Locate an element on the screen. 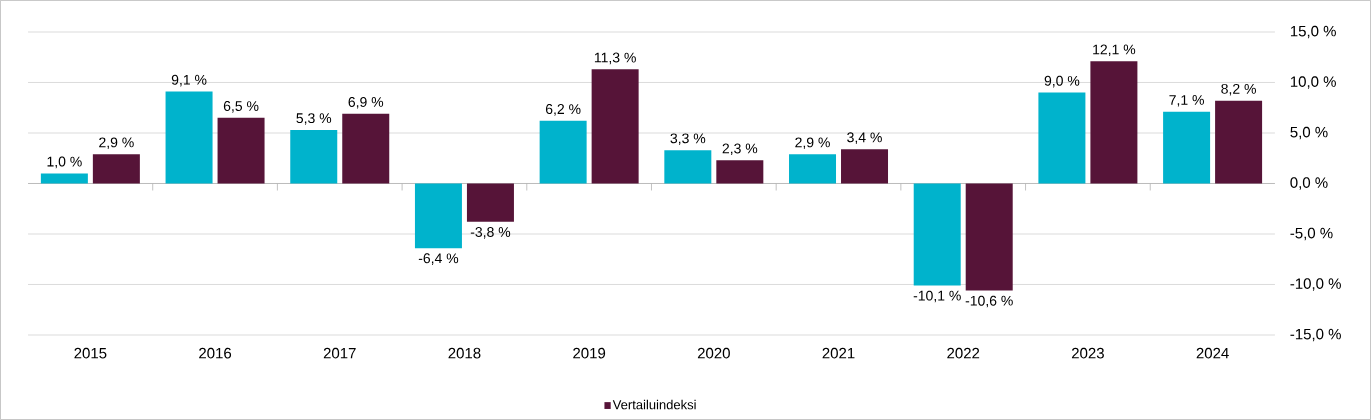 The height and width of the screenshot is (420, 1371). x-tick-label: 2022 is located at coordinates (963, 353).